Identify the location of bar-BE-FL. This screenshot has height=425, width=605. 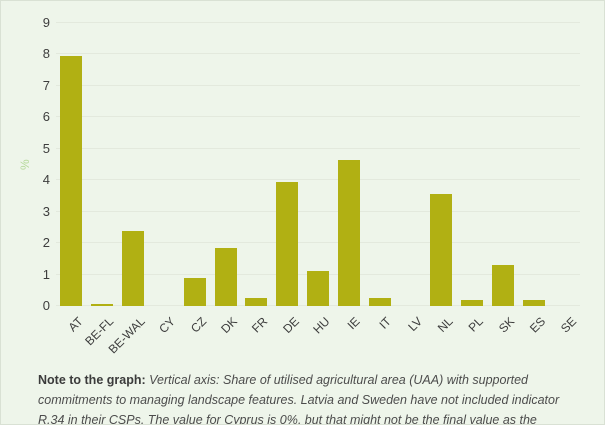
(102, 305).